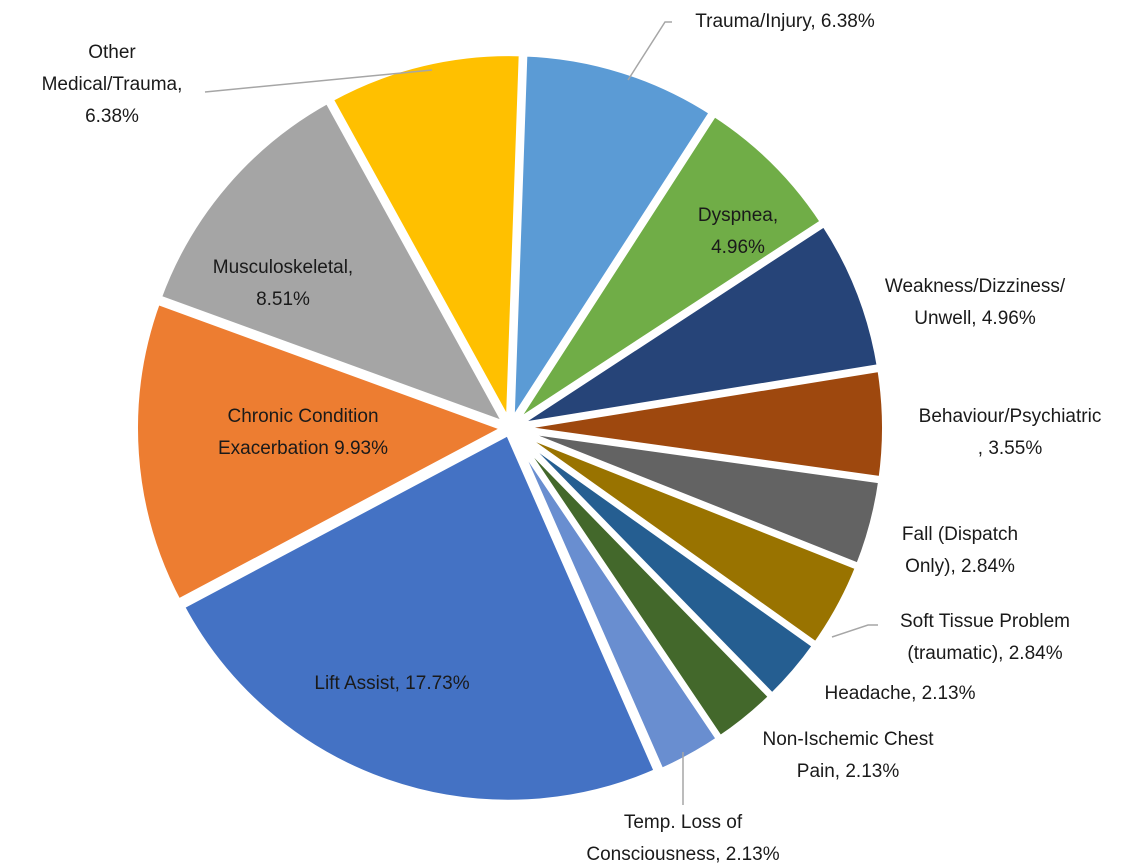 Image resolution: width=1122 pixels, height=868 pixels. I want to click on data-label: Lift Assist, 17.73%, so click(391, 683).